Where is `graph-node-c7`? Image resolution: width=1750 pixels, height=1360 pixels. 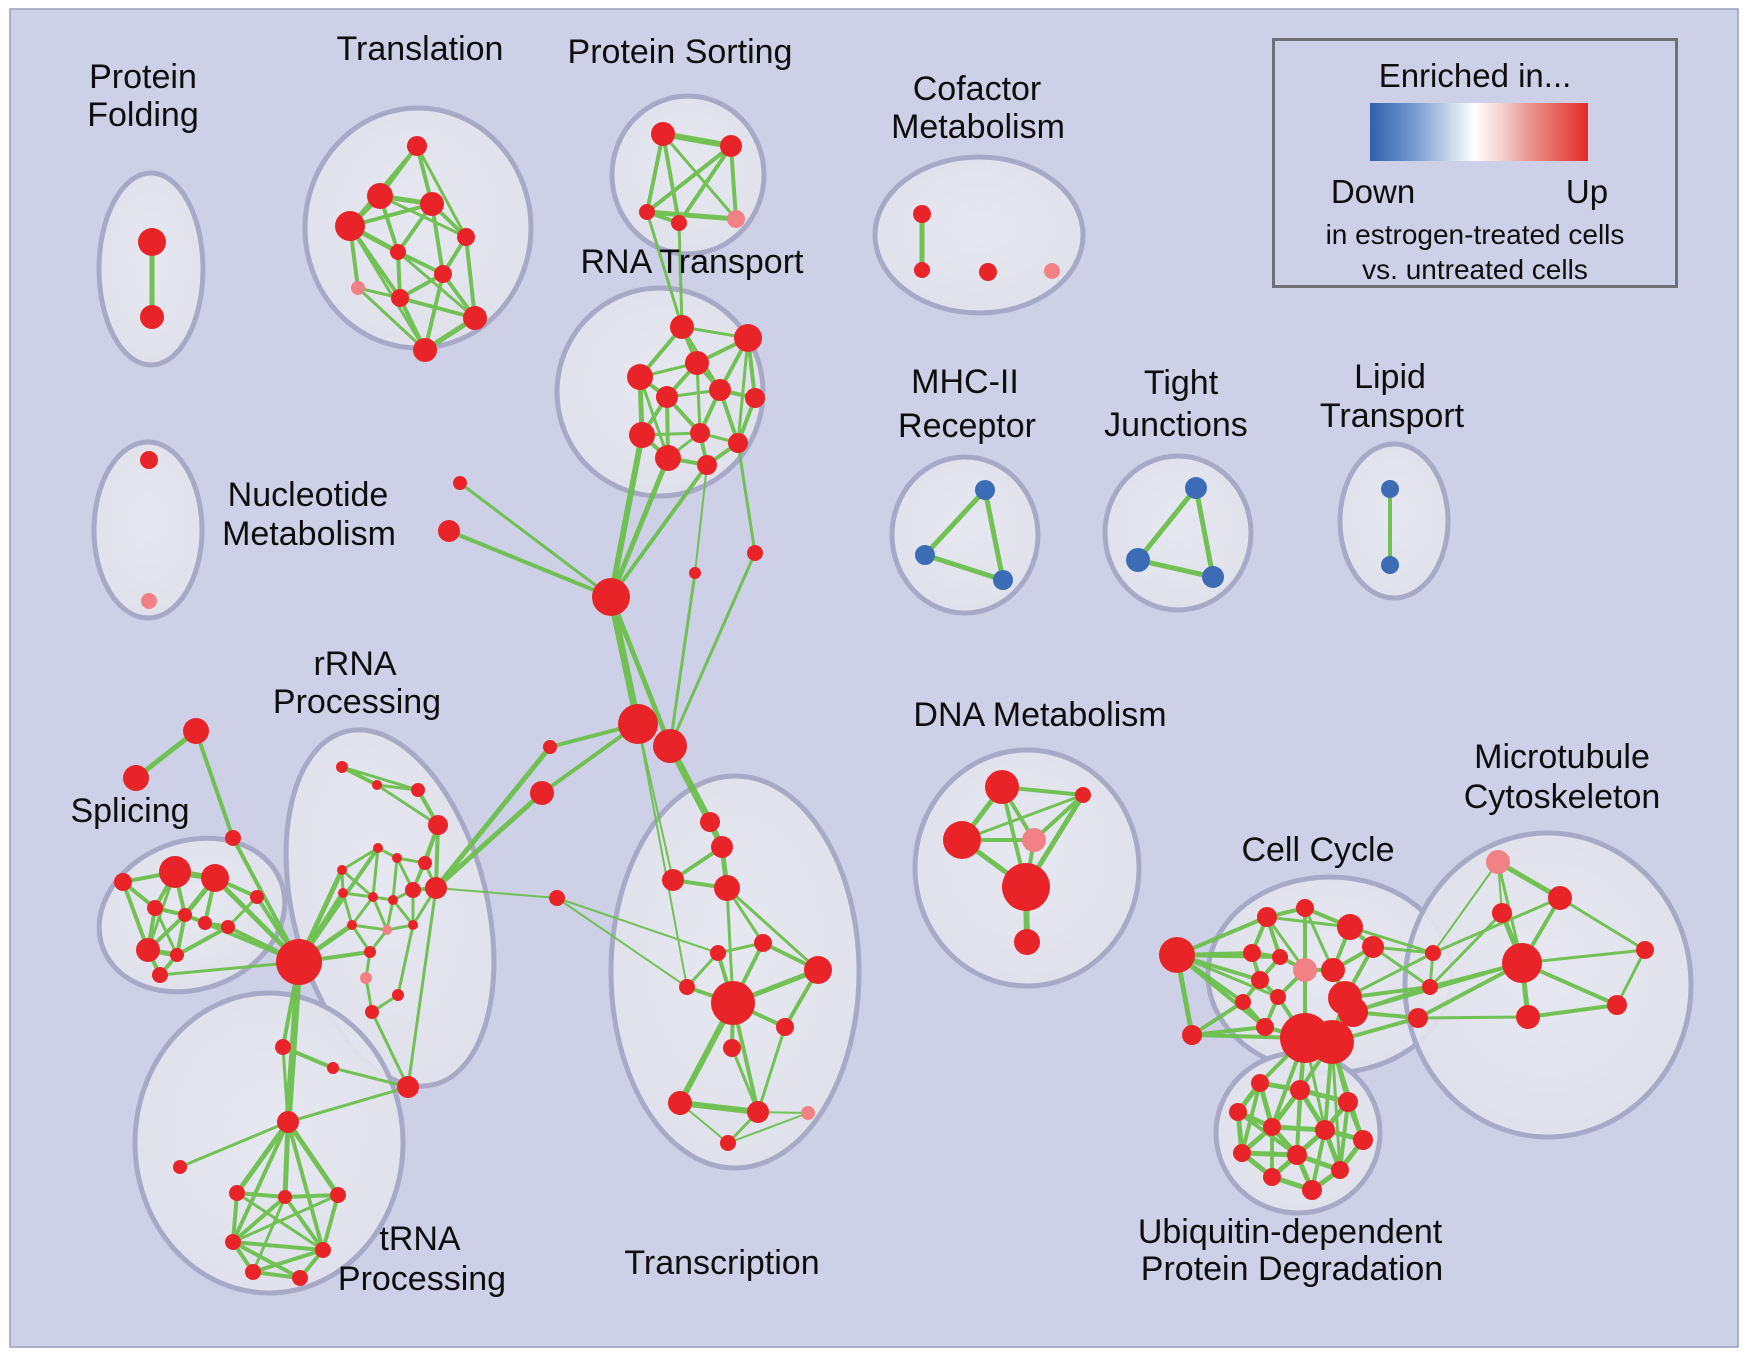 graph-node-c7 is located at coordinates (1252, 953).